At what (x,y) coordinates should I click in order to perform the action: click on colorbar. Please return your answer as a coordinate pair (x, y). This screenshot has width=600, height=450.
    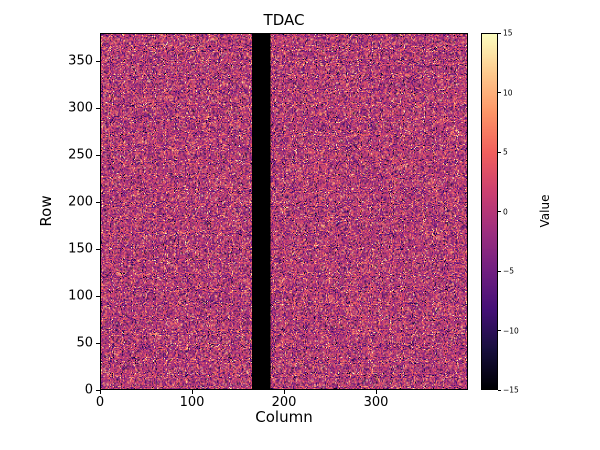
    Looking at the image, I should click on (489, 211).